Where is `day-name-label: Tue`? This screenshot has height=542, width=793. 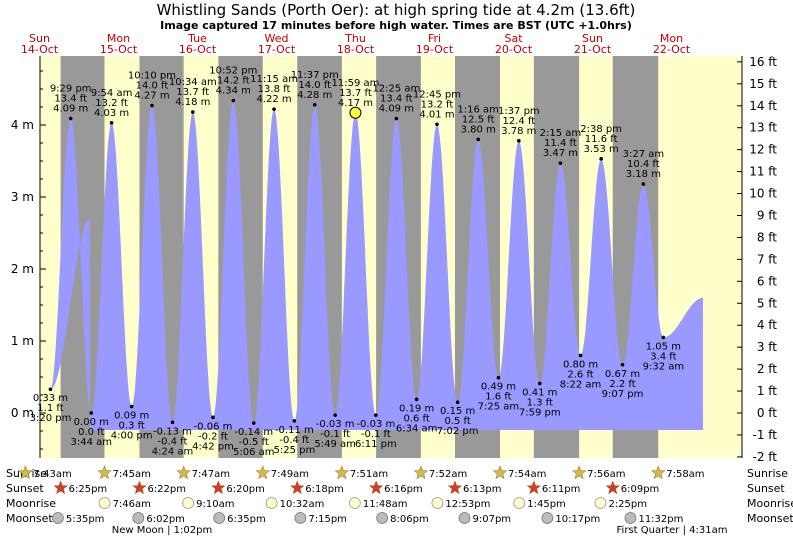
day-name-label: Tue is located at coordinates (197, 38).